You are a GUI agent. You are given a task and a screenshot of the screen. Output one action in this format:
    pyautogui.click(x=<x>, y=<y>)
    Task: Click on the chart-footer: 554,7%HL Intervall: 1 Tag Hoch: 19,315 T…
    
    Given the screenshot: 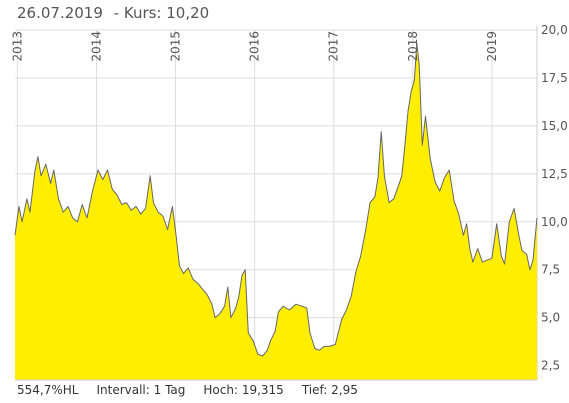 What is the action you would take?
    pyautogui.click(x=196, y=390)
    